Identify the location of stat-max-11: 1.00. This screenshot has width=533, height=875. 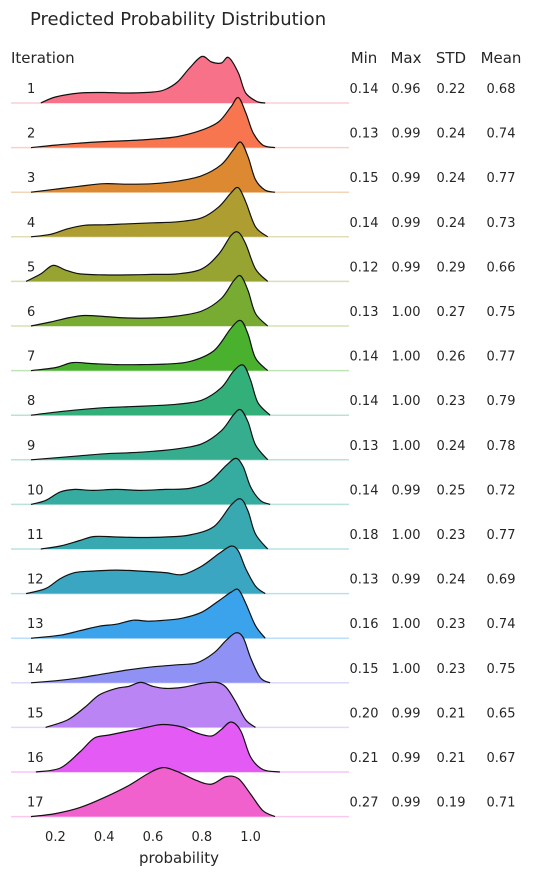
(406, 535).